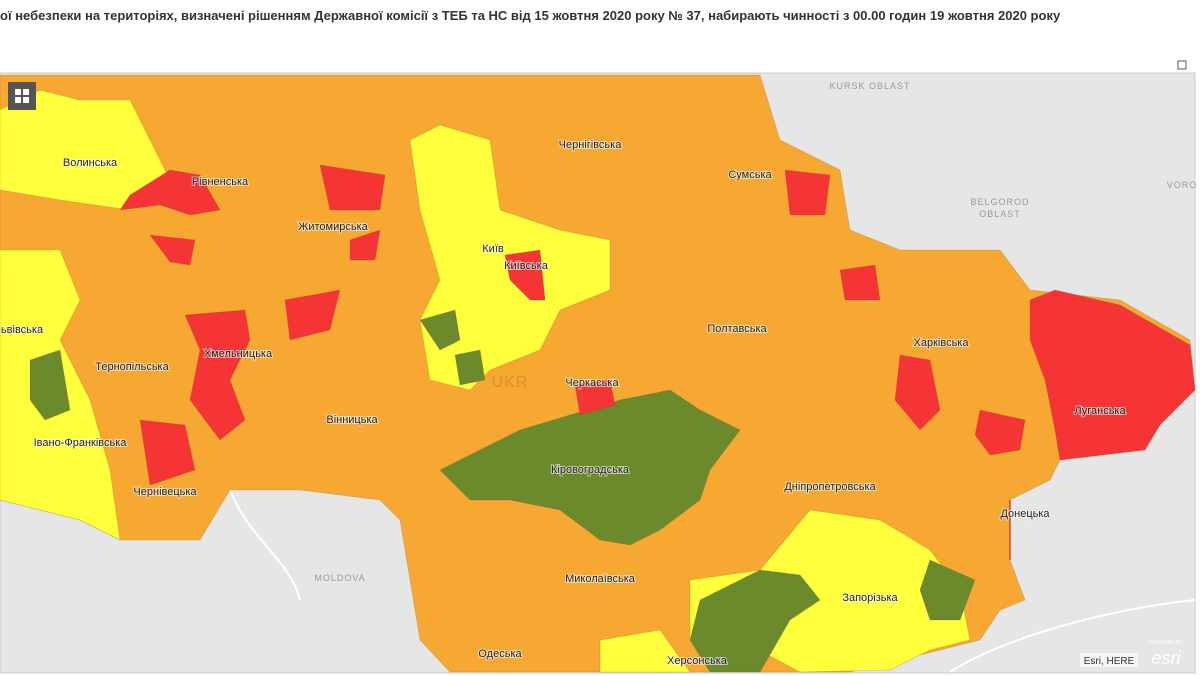 The width and height of the screenshot is (1200, 675). What do you see at coordinates (132, 367) in the screenshot?
I see `region-label: Тернопільська` at bounding box center [132, 367].